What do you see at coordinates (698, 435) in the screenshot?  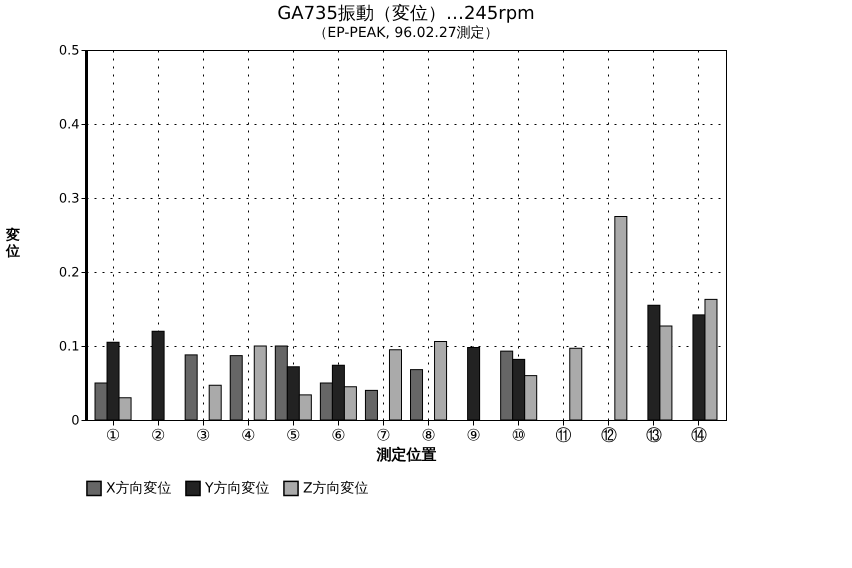 I see `x-tick-label: ⑭` at bounding box center [698, 435].